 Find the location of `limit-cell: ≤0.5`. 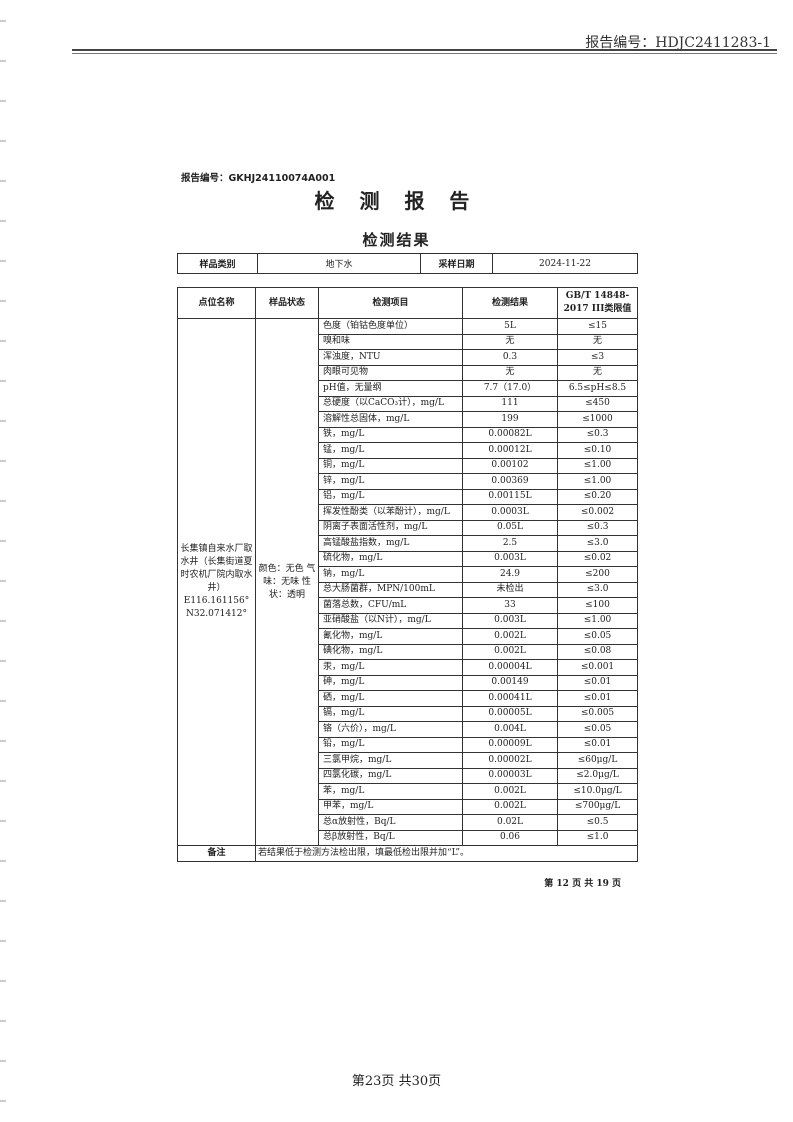

limit-cell: ≤0.5 is located at coordinates (597, 822).